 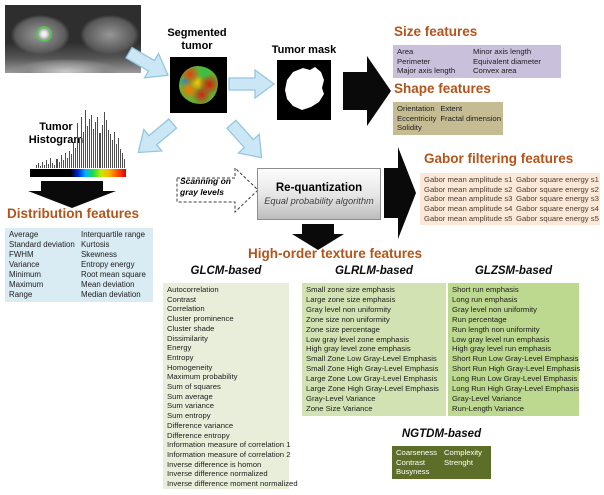 I want to click on feature-item: Inverse difference normalized, so click(x=217, y=474).